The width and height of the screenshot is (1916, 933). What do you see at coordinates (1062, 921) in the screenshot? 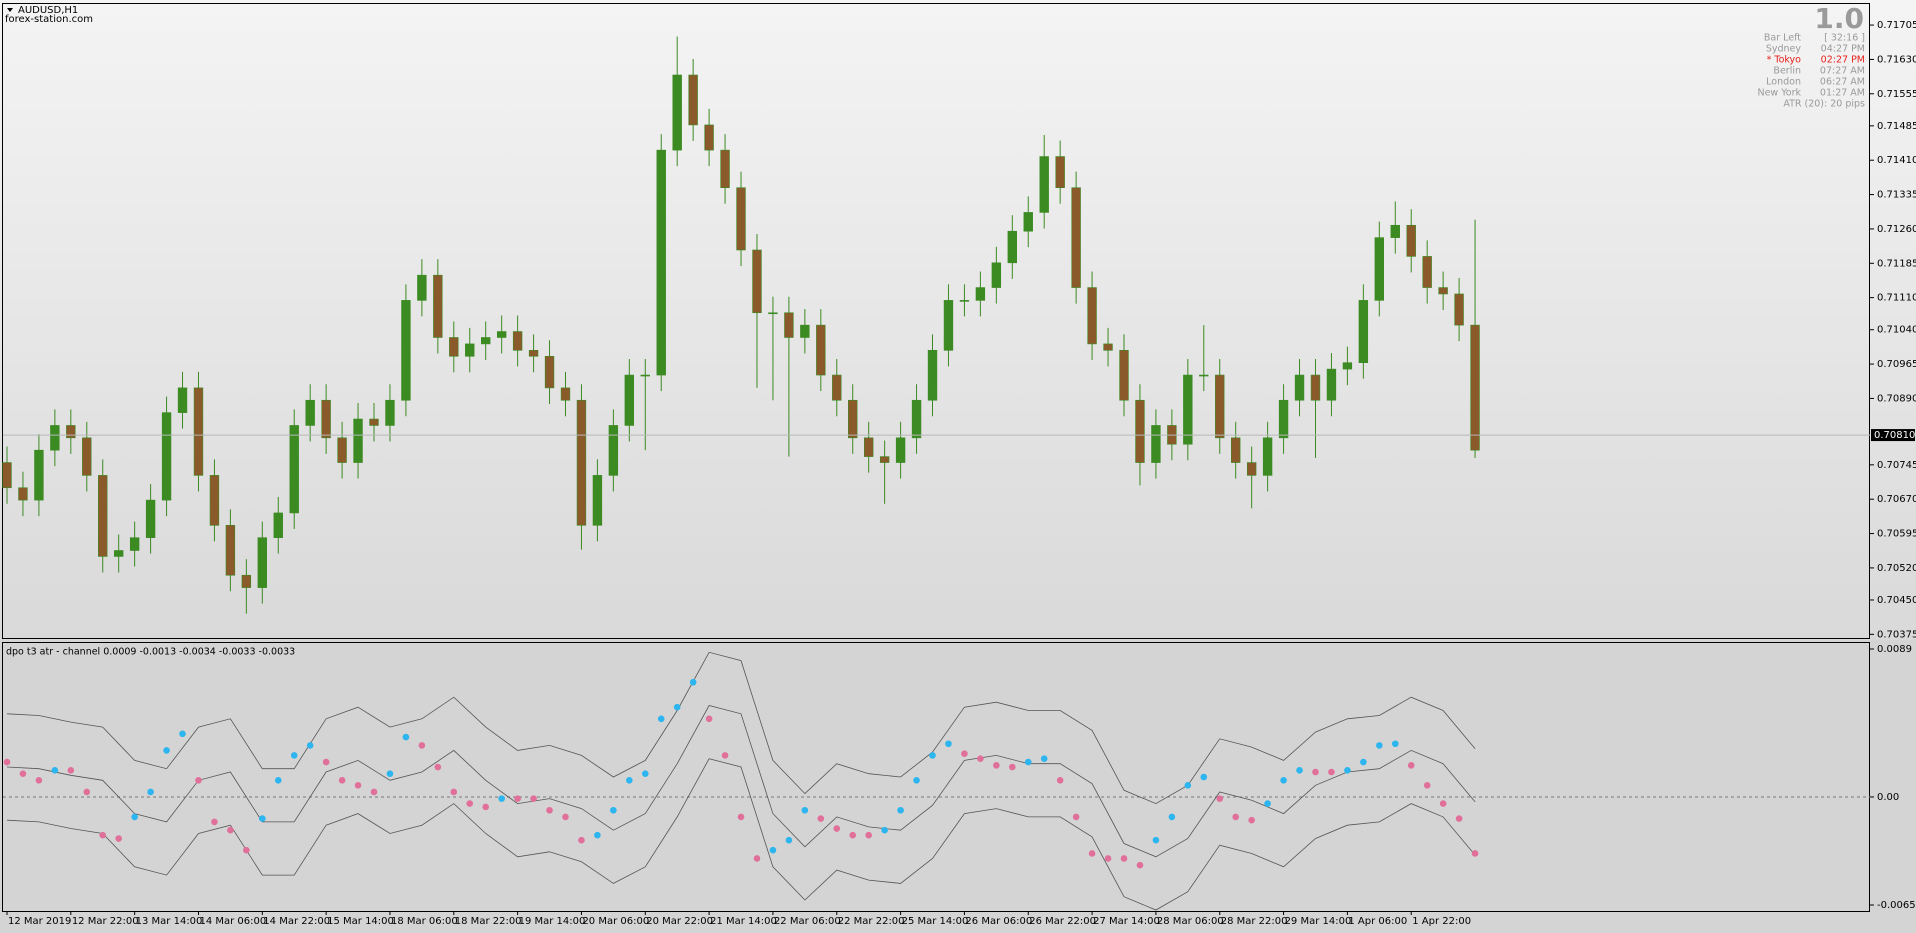
I see `x-tick-label: 26 Mar 22:00` at bounding box center [1062, 921].